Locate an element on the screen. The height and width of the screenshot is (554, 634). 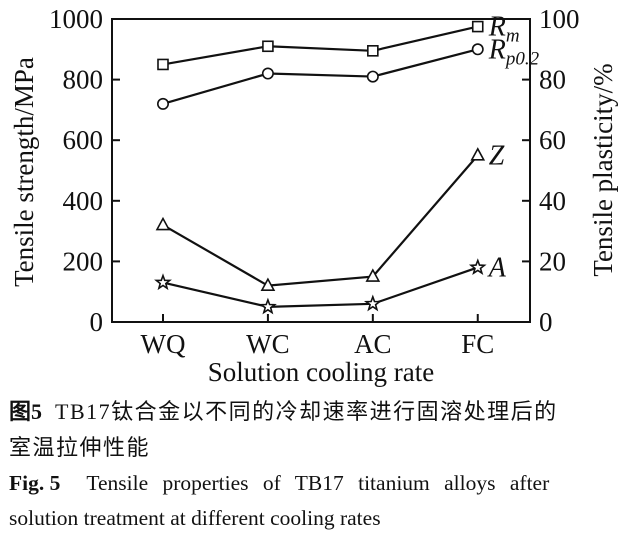
series-a: A is located at coordinates (330, 283).